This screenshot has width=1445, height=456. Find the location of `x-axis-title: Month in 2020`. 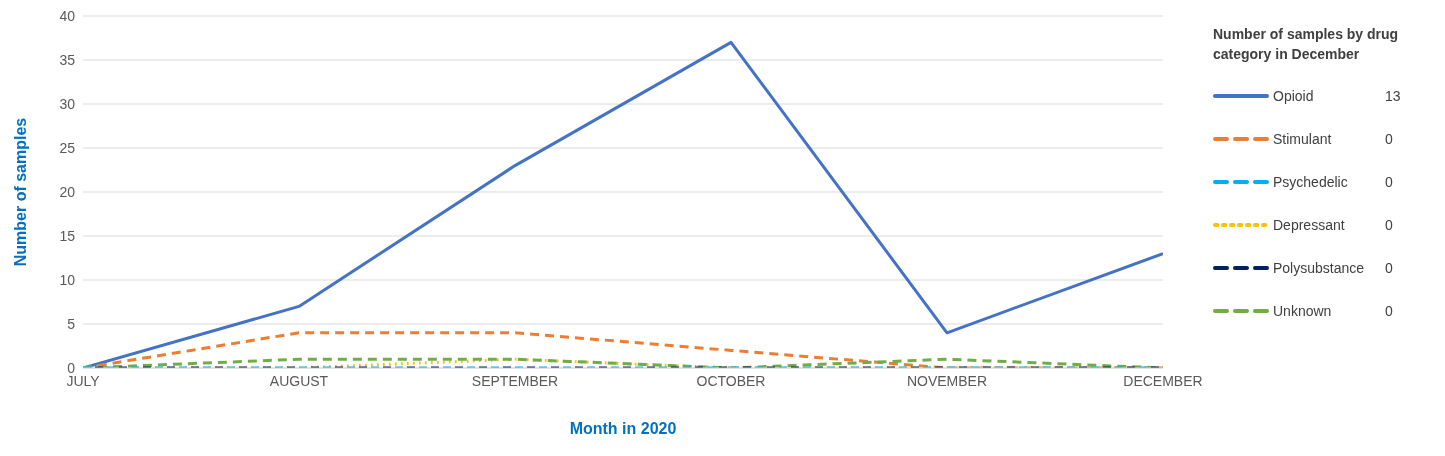

x-axis-title: Month in 2020 is located at coordinates (623, 428).